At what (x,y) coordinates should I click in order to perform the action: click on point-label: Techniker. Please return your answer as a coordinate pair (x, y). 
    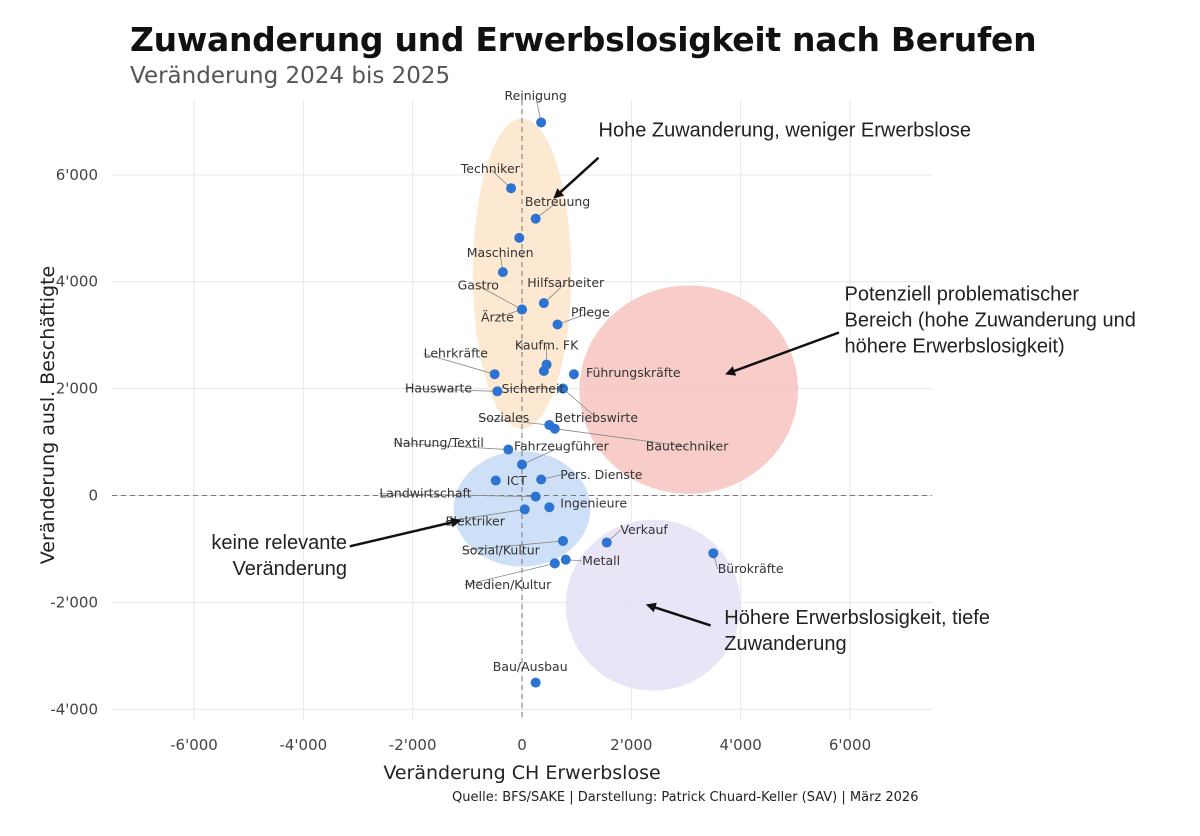
    Looking at the image, I should click on (490, 168).